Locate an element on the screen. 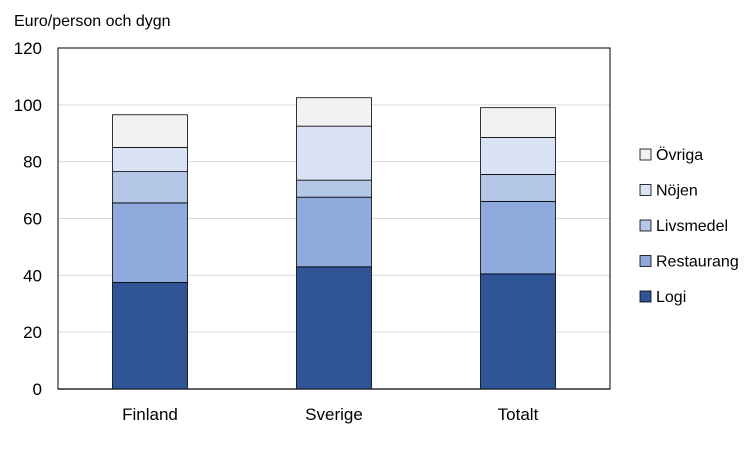 Image resolution: width=750 pixels, height=454 pixels. y-tick-label: 0 is located at coordinates (37, 389).